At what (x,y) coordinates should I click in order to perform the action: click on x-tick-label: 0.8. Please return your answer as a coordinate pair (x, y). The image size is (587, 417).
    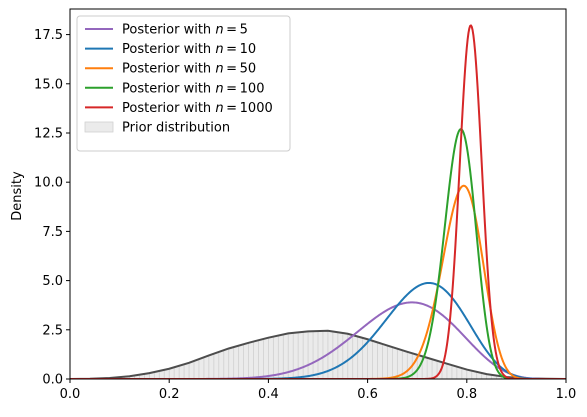
    Looking at the image, I should click on (466, 394).